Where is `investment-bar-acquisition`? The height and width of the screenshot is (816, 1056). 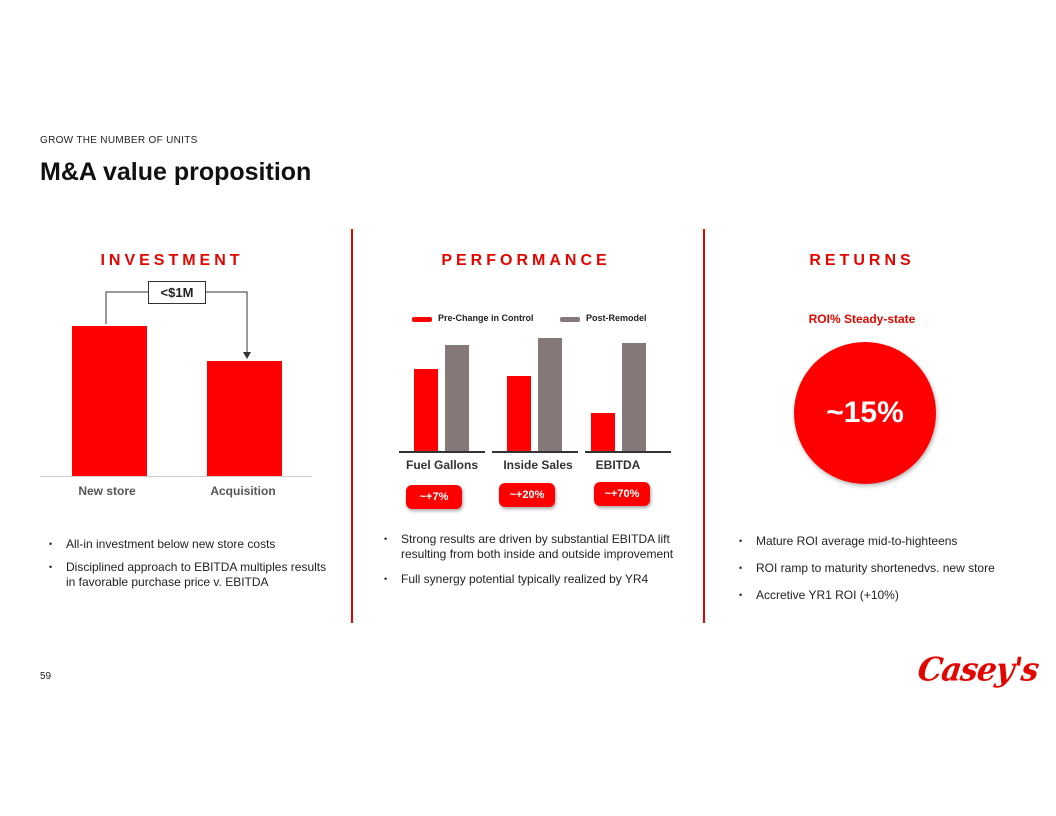 investment-bar-acquisition is located at coordinates (244, 418).